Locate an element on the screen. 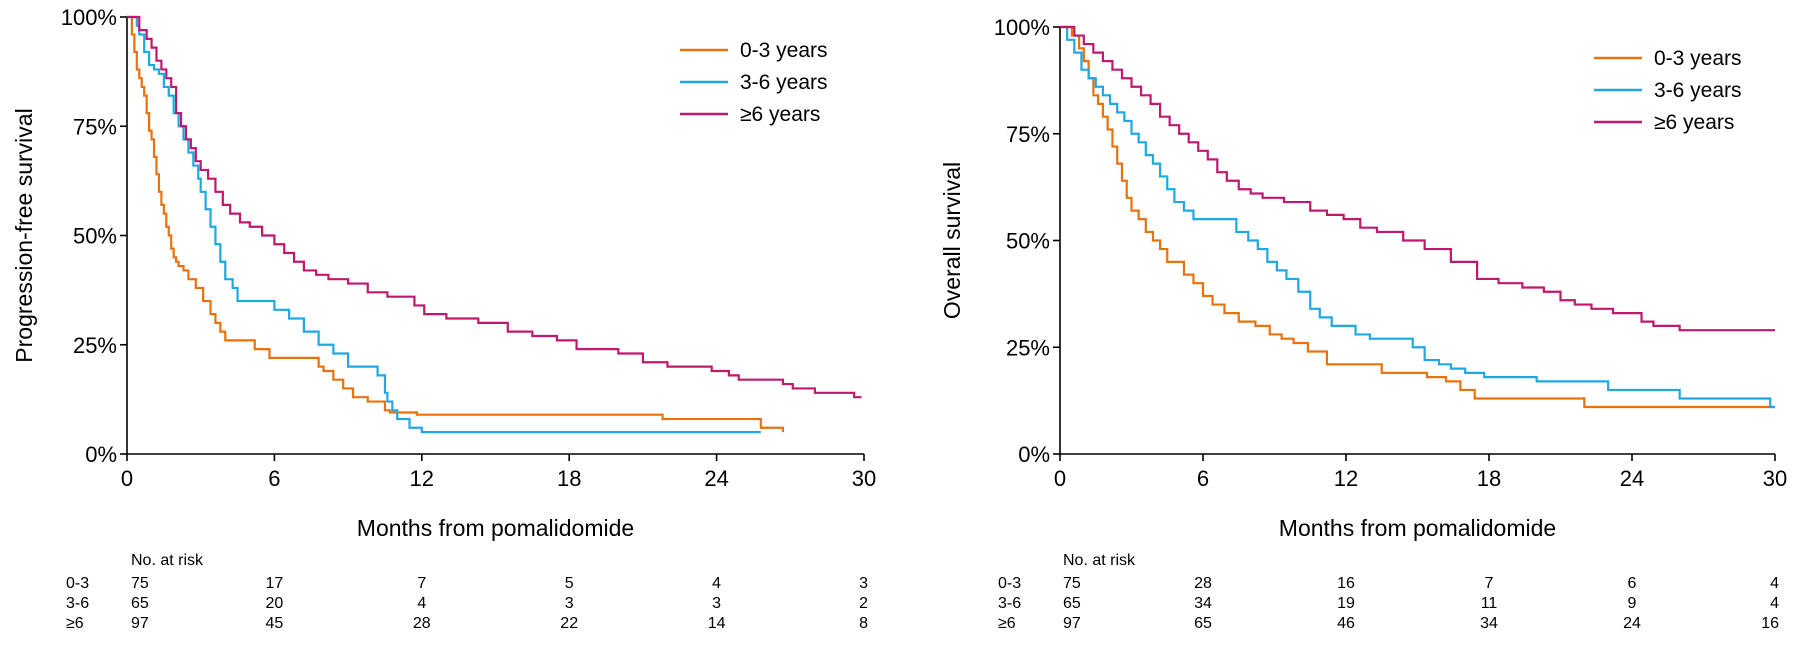 This screenshot has width=1800, height=646. risk-count: 20 is located at coordinates (275, 603).